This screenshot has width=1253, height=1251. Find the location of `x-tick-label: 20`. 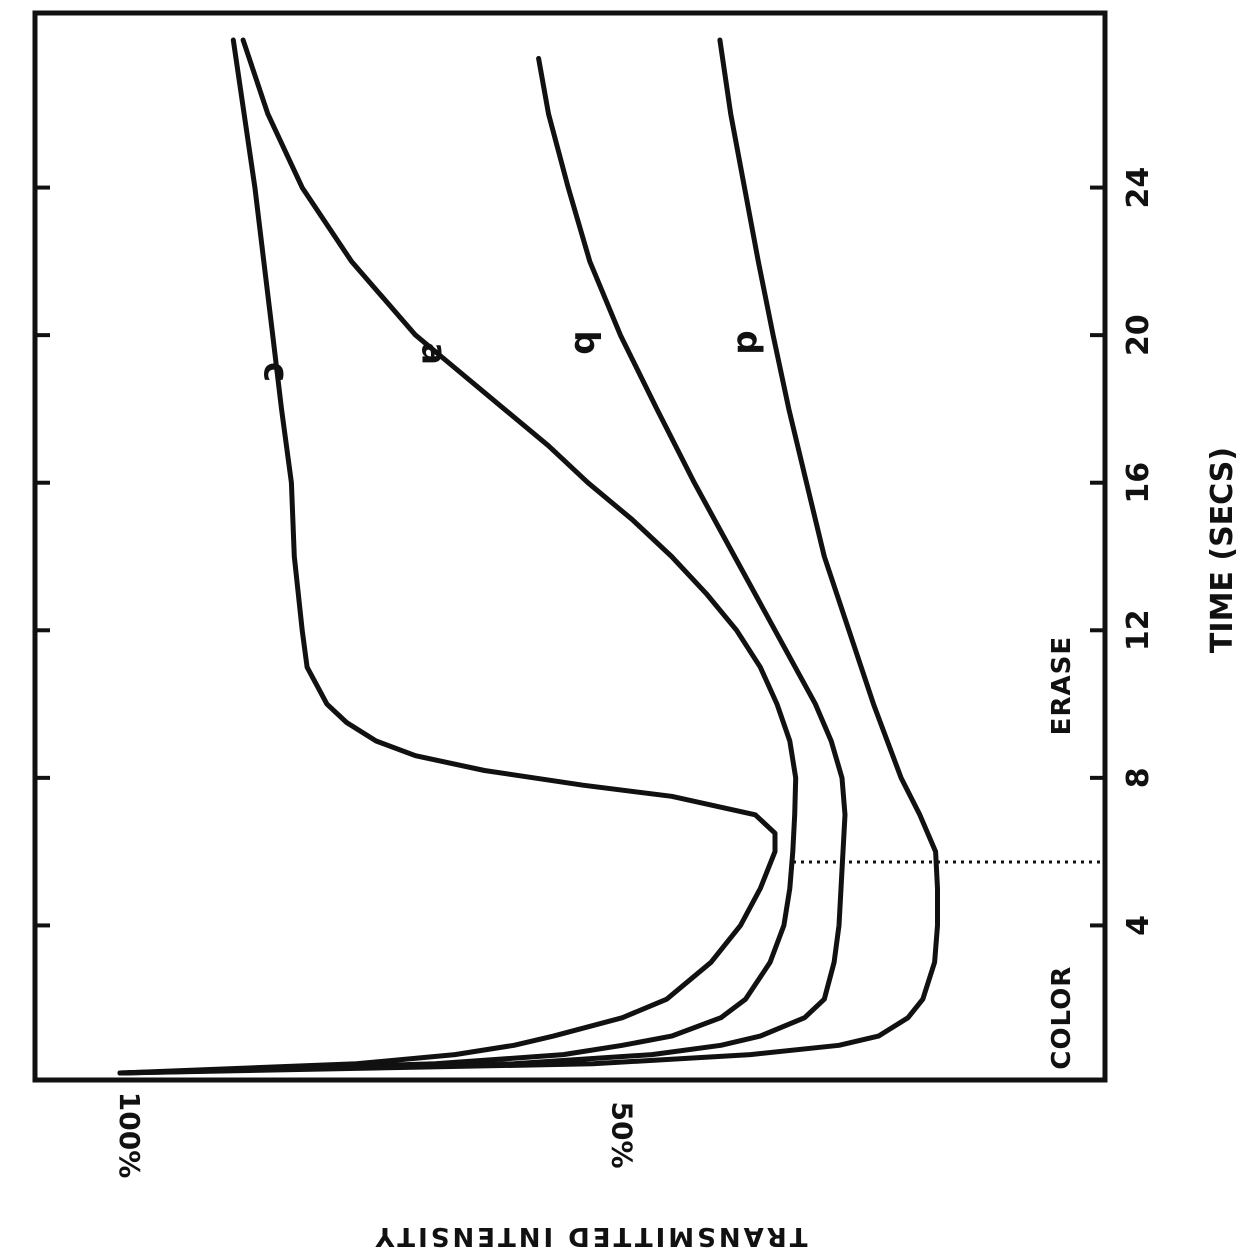

x-tick-label: 20 is located at coordinates (1138, 335).